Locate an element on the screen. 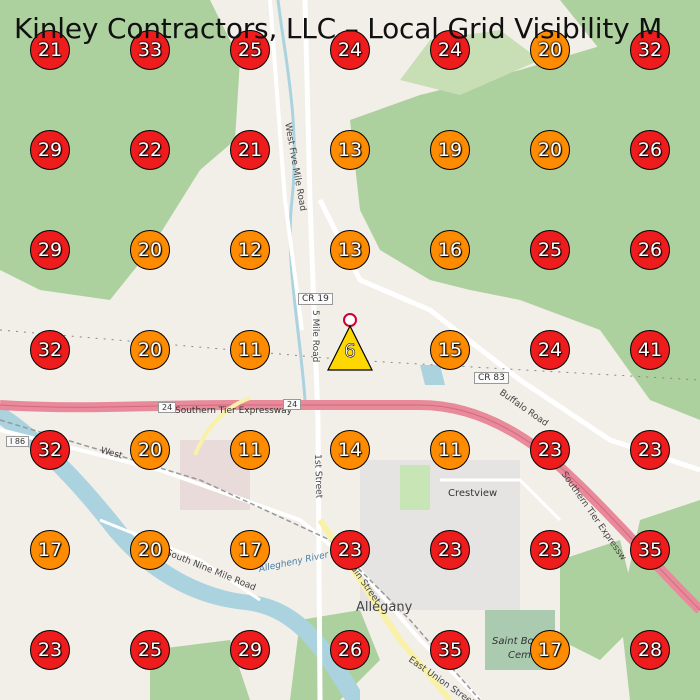 This screenshot has height=700, width=700. grid-marker: 41 is located at coordinates (650, 350).